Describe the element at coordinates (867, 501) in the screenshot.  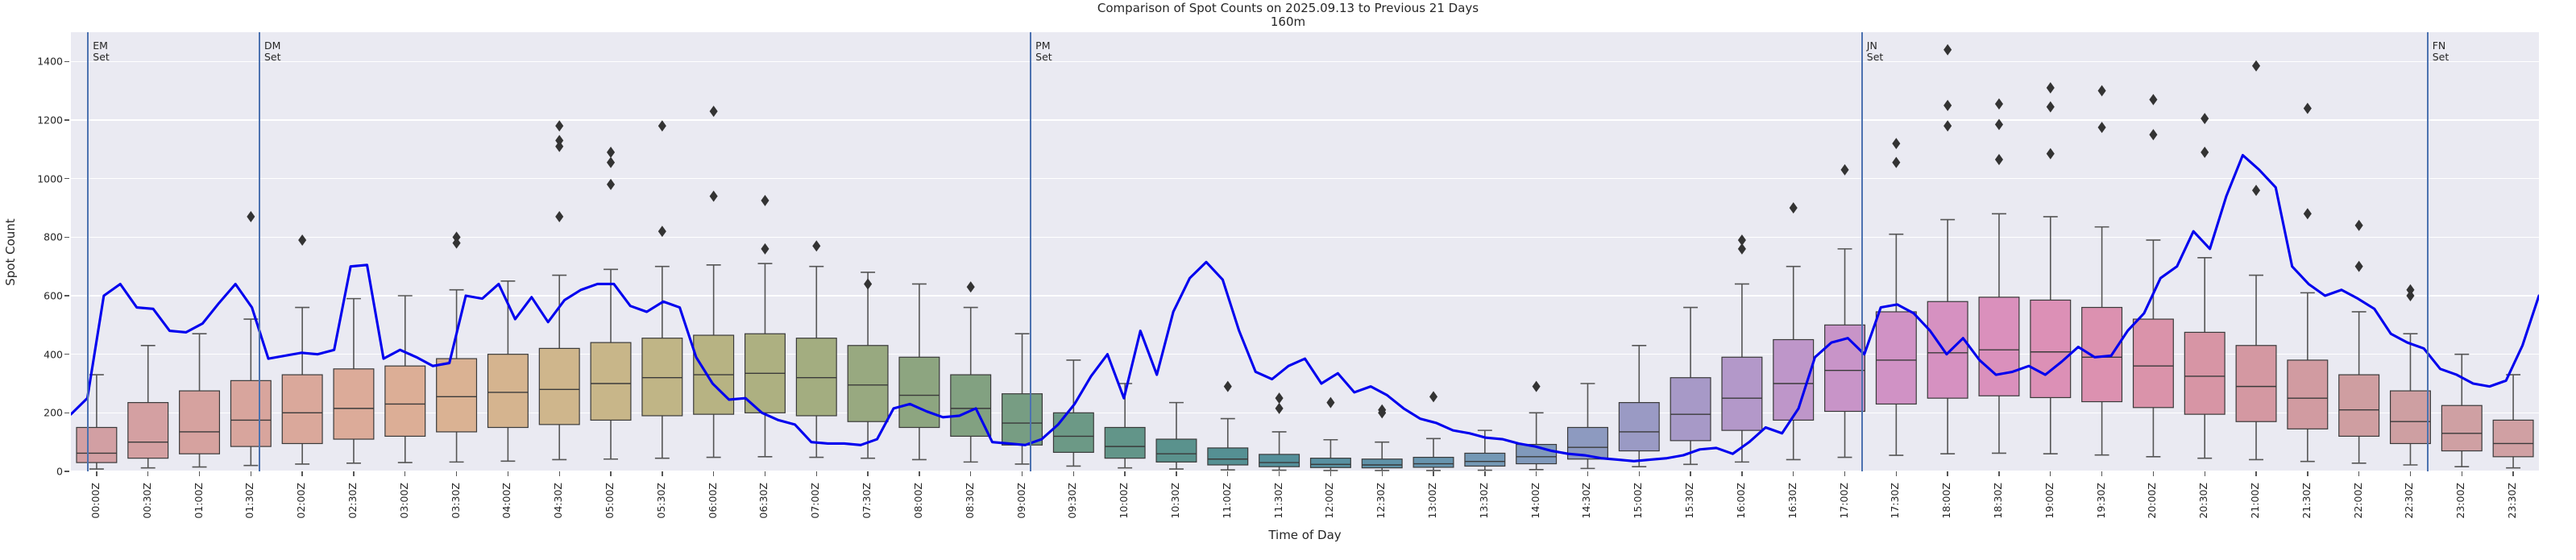
I see `x-tick-label: 07:30Z` at that location.